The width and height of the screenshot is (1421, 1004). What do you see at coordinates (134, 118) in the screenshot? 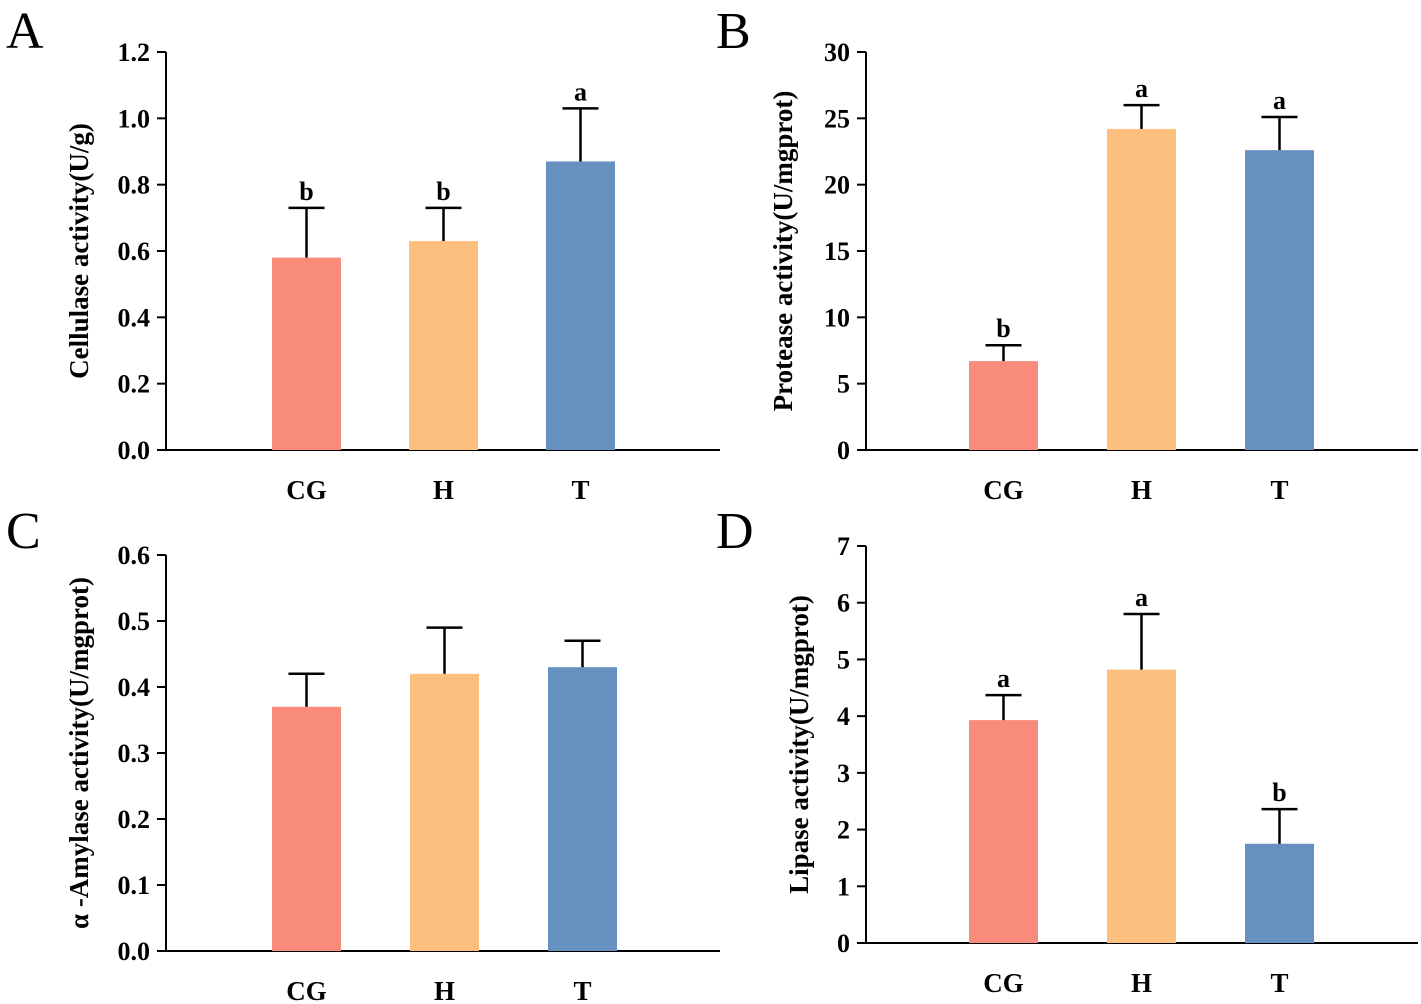
I see `y-tick-label: 1.0` at bounding box center [134, 118].